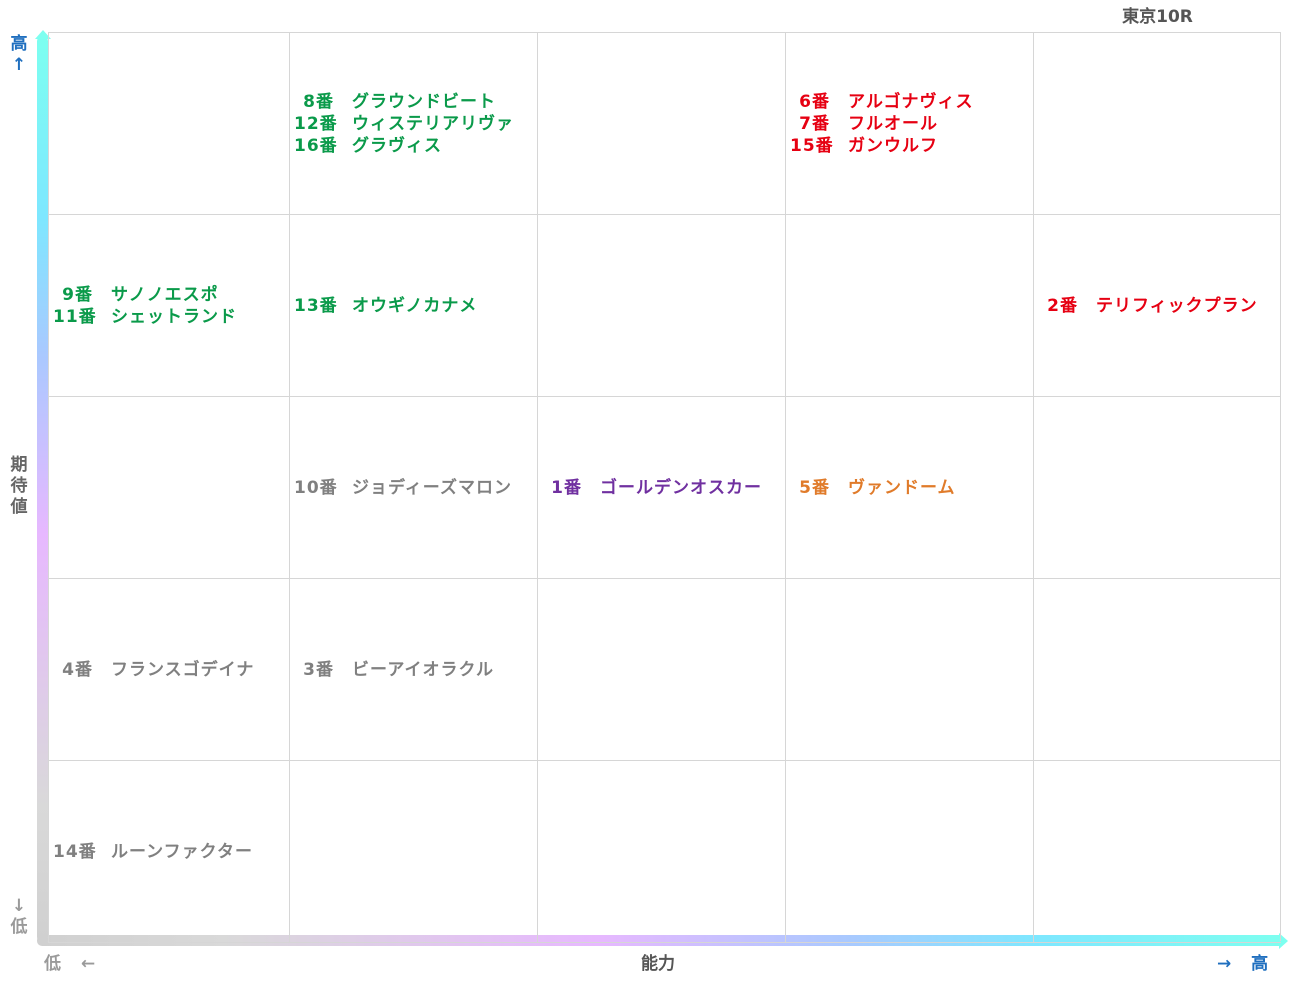  I want to click on grid-cell-x4-y2, so click(909, 670).